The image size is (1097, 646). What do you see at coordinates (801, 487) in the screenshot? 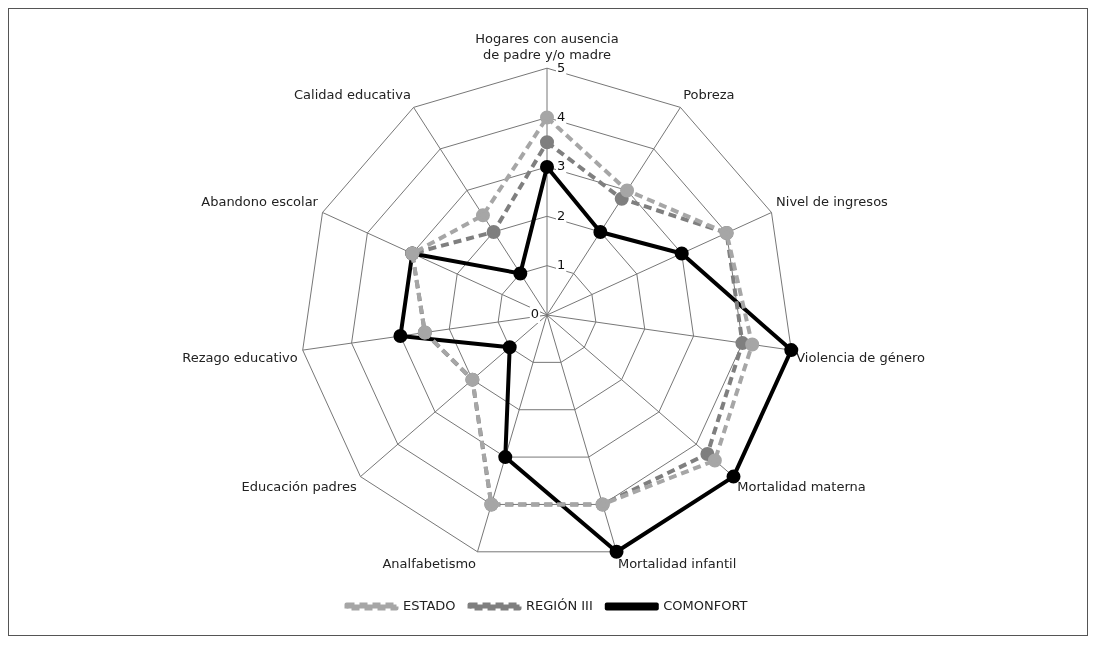
I see `spoke-label: Mortalidad materna` at bounding box center [801, 487].